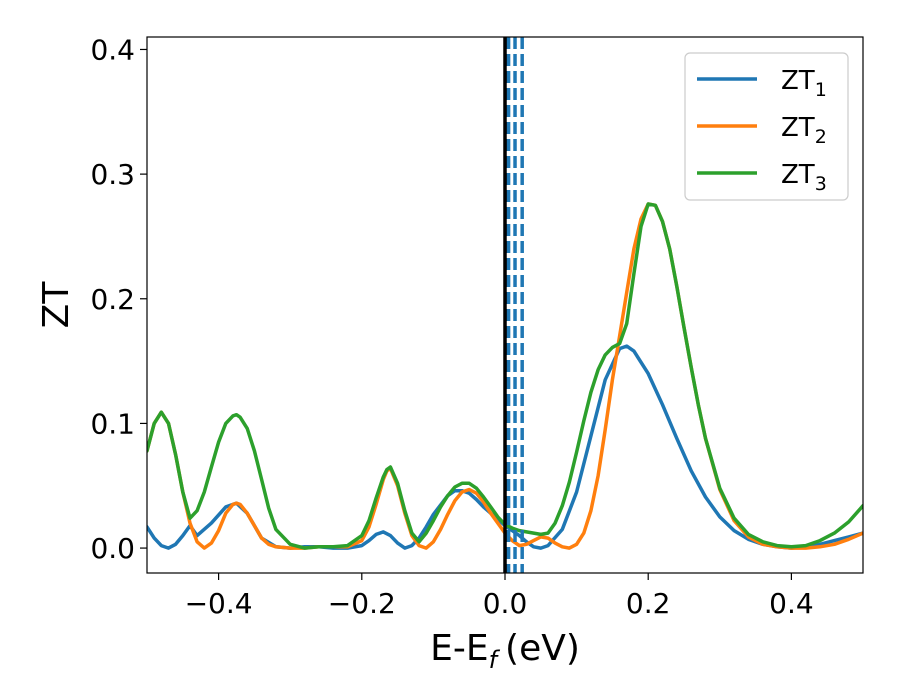 The image size is (900, 700). I want to click on x-axis-label-subscript: f, so click(495, 660).